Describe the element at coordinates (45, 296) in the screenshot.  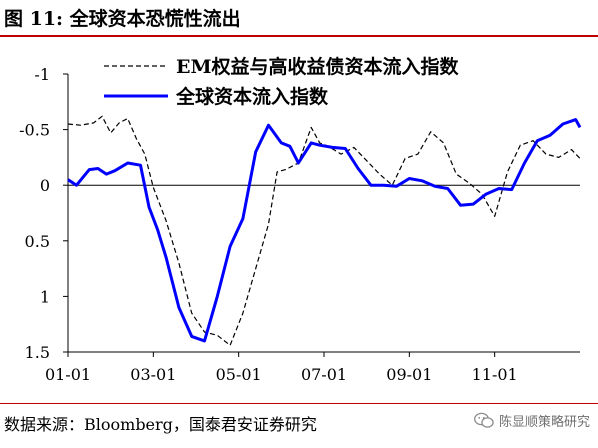
I see `y-tick-label: 1` at that location.